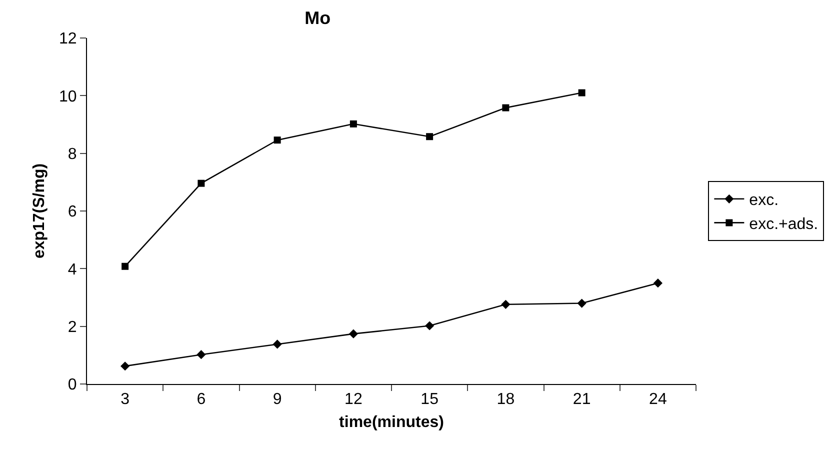 The image size is (836, 459). What do you see at coordinates (783, 224) in the screenshot?
I see `legend-label: exc.+ads.` at bounding box center [783, 224].